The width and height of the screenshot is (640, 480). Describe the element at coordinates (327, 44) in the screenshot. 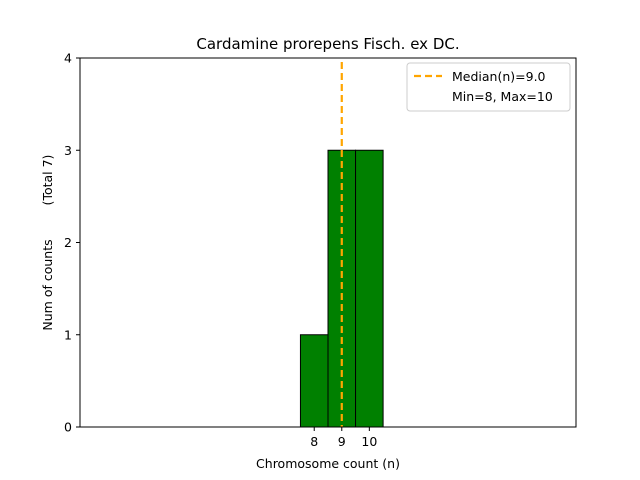

I see `chart-title: Cardamine prorepens Fisch. ex DC.` at that location.